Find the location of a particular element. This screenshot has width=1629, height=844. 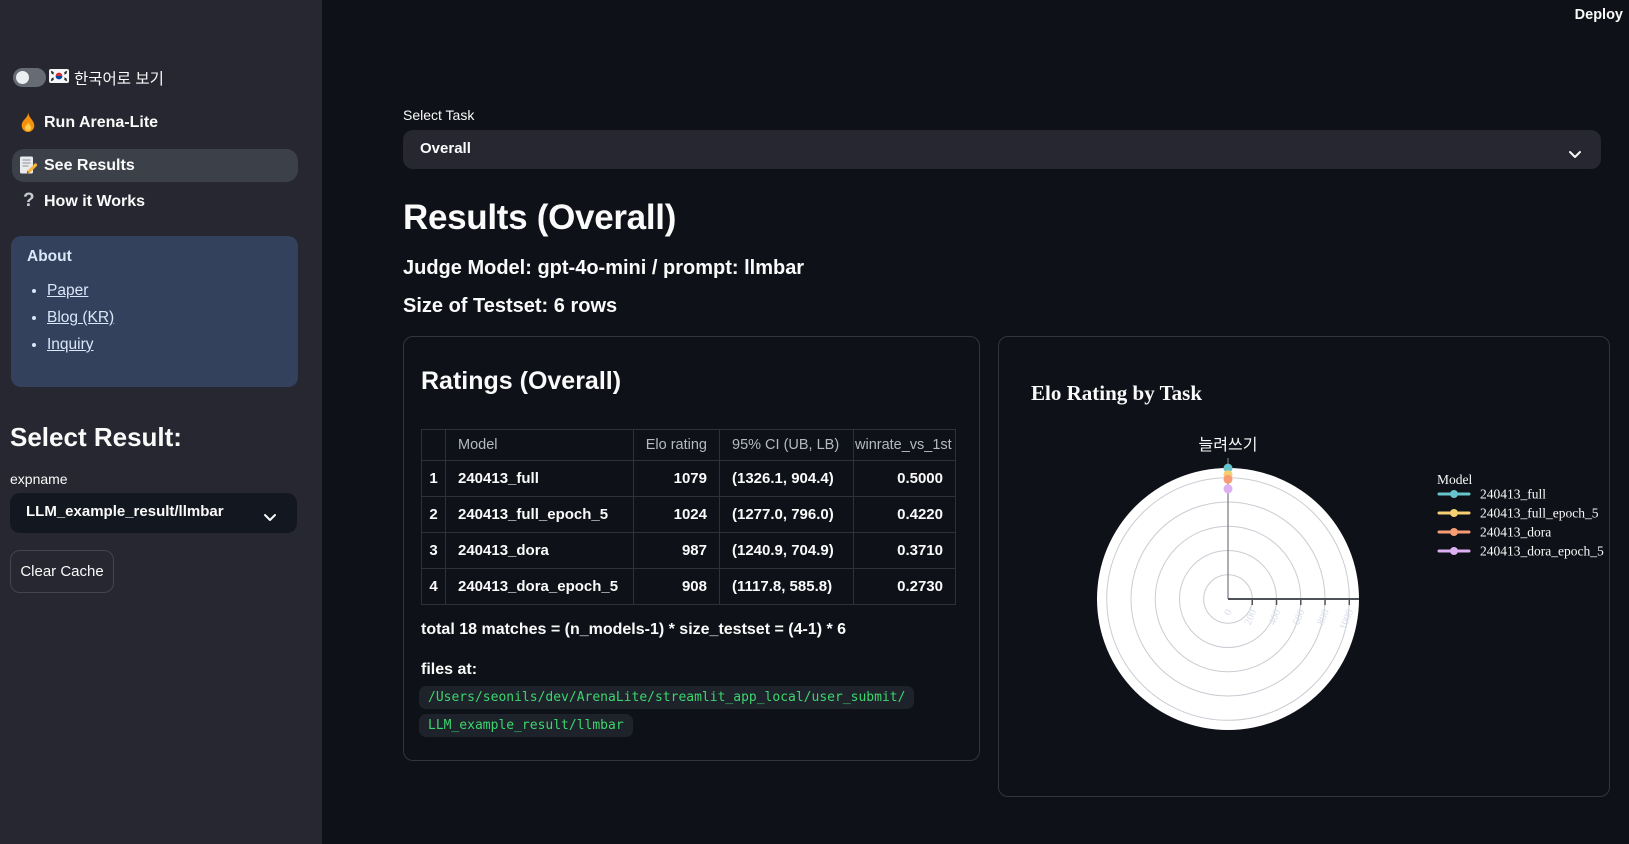

expname-select: LLM_example_result/llmbar is located at coordinates (153, 513).